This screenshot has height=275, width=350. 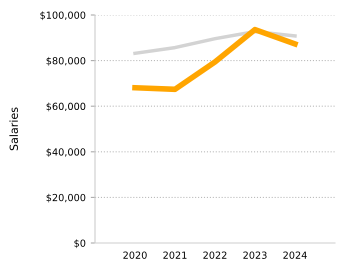 What do you see at coordinates (66, 107) in the screenshot?
I see `y-tick-label: $60,000` at bounding box center [66, 107].